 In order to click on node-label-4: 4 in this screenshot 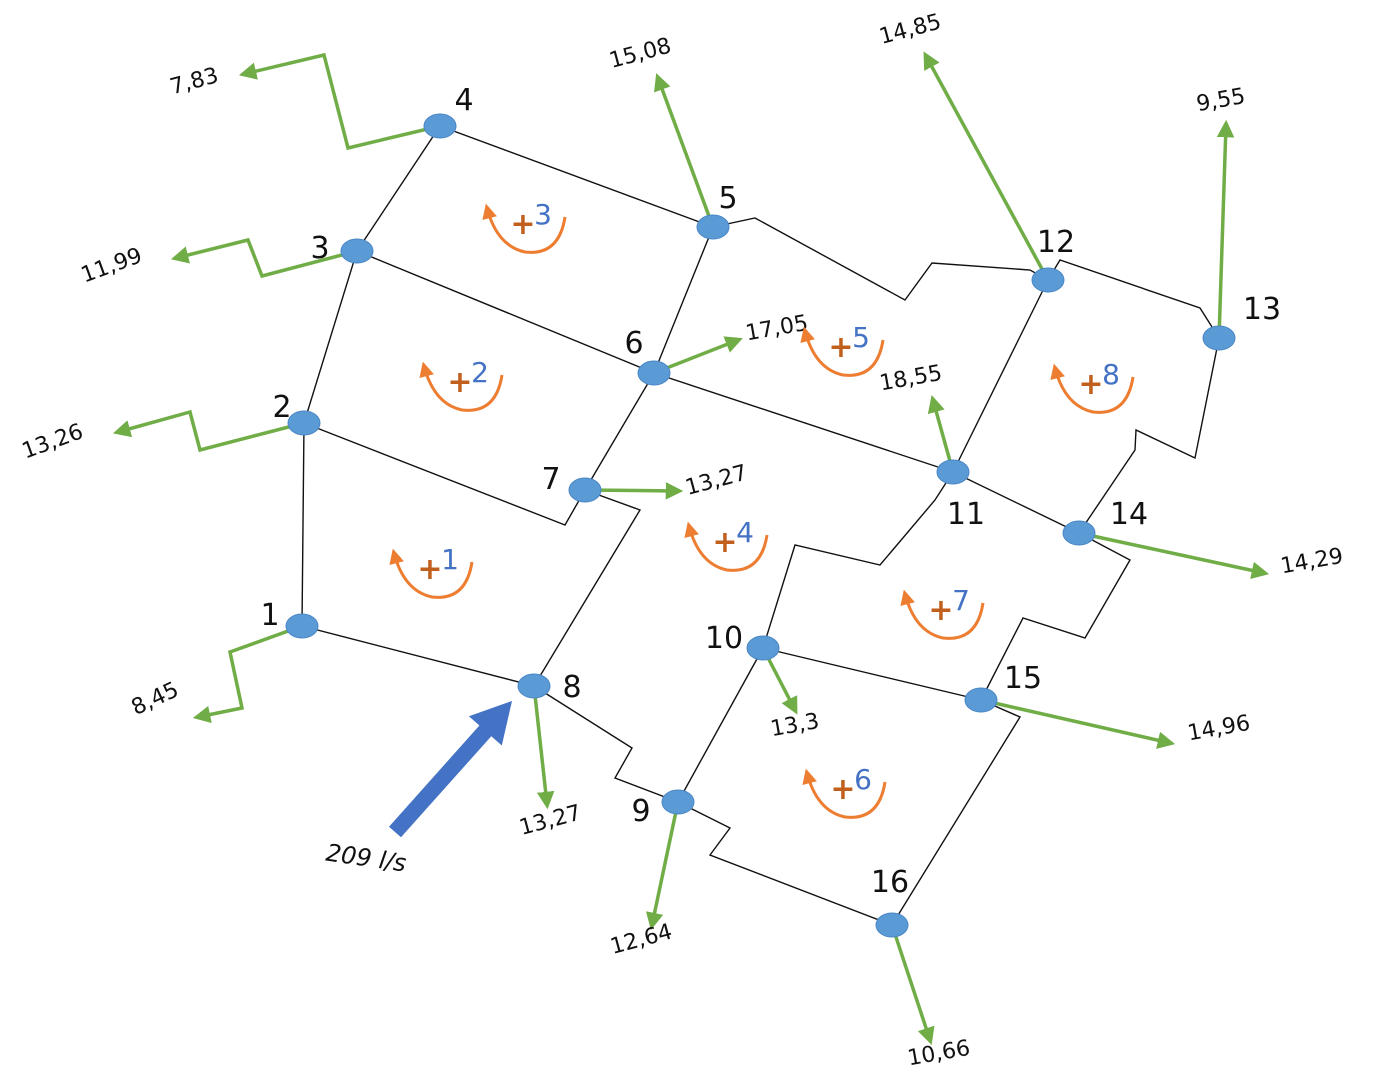, I will do `click(463, 100)`.